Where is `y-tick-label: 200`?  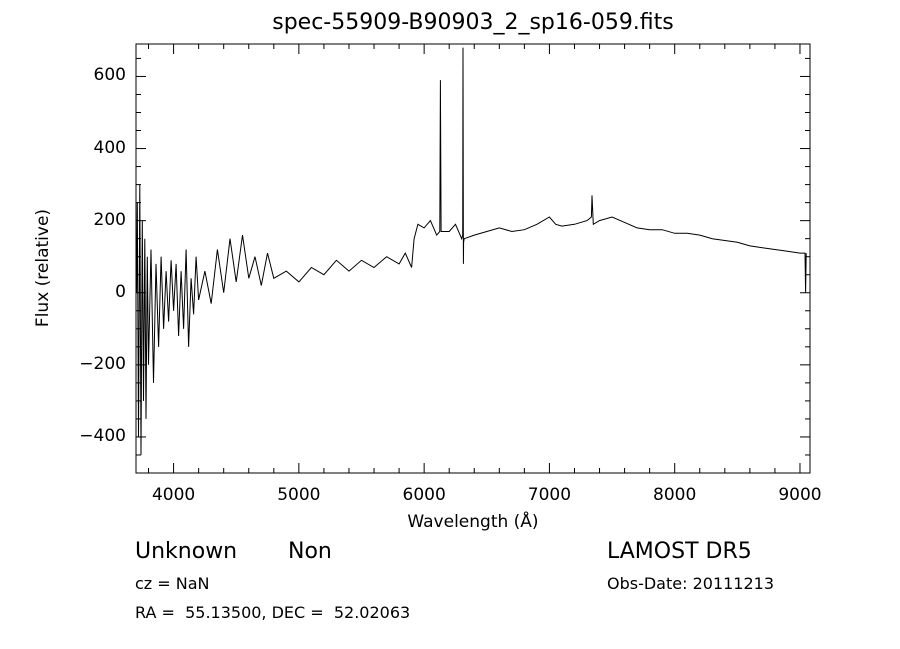 y-tick-label: 200 is located at coordinates (109, 219).